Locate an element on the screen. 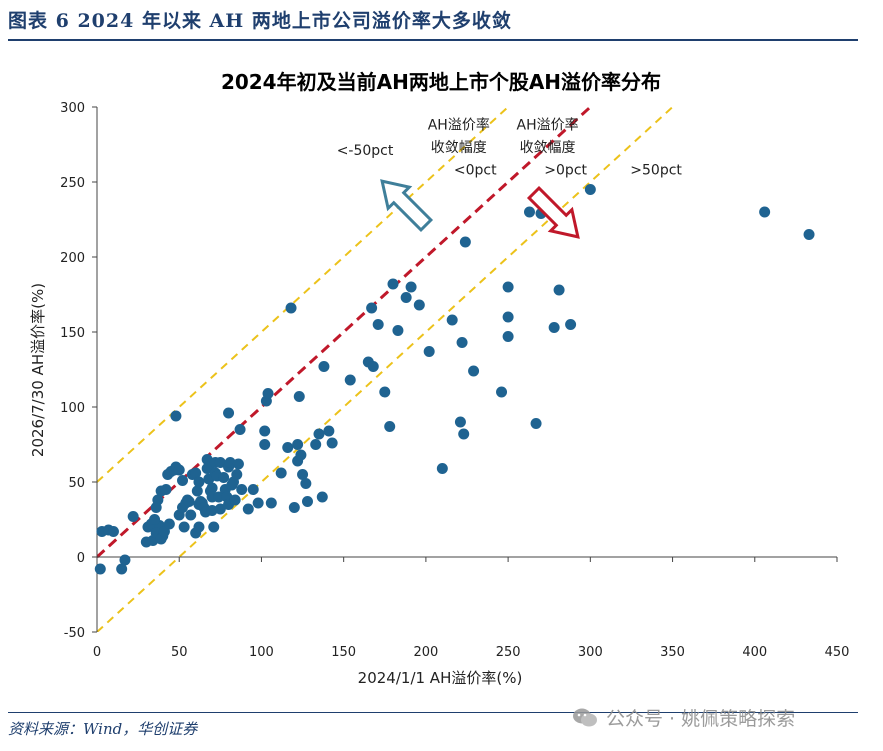 The height and width of the screenshot is (751, 883). x-tick-label: 250 is located at coordinates (508, 652).